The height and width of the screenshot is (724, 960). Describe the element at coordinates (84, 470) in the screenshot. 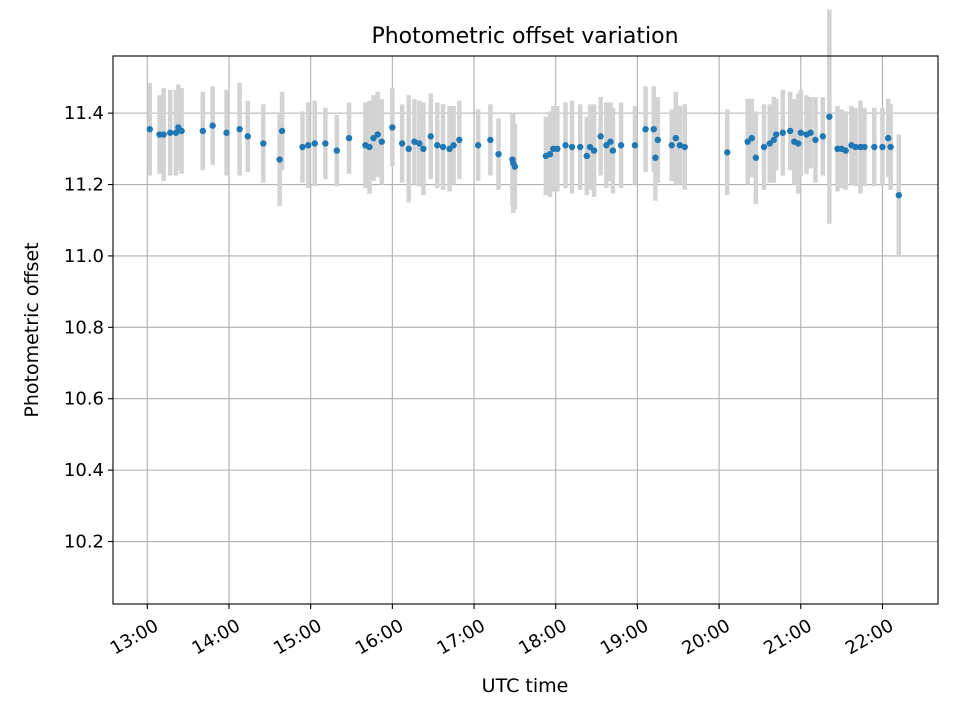

I see `y-tick-label: 10.4` at that location.